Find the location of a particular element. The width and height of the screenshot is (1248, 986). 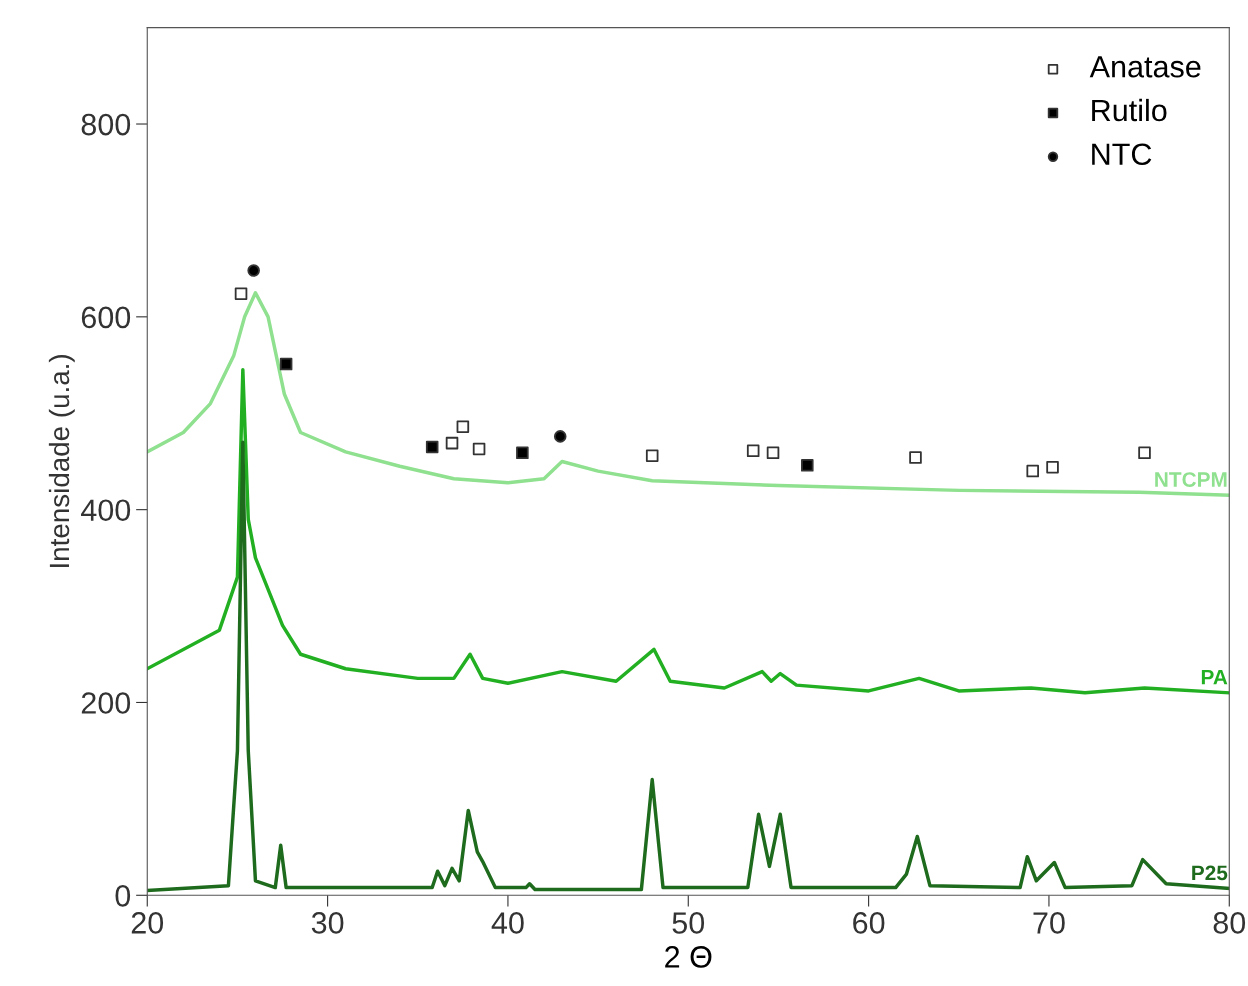

x-axis-title: 2 Θ is located at coordinates (688, 957).